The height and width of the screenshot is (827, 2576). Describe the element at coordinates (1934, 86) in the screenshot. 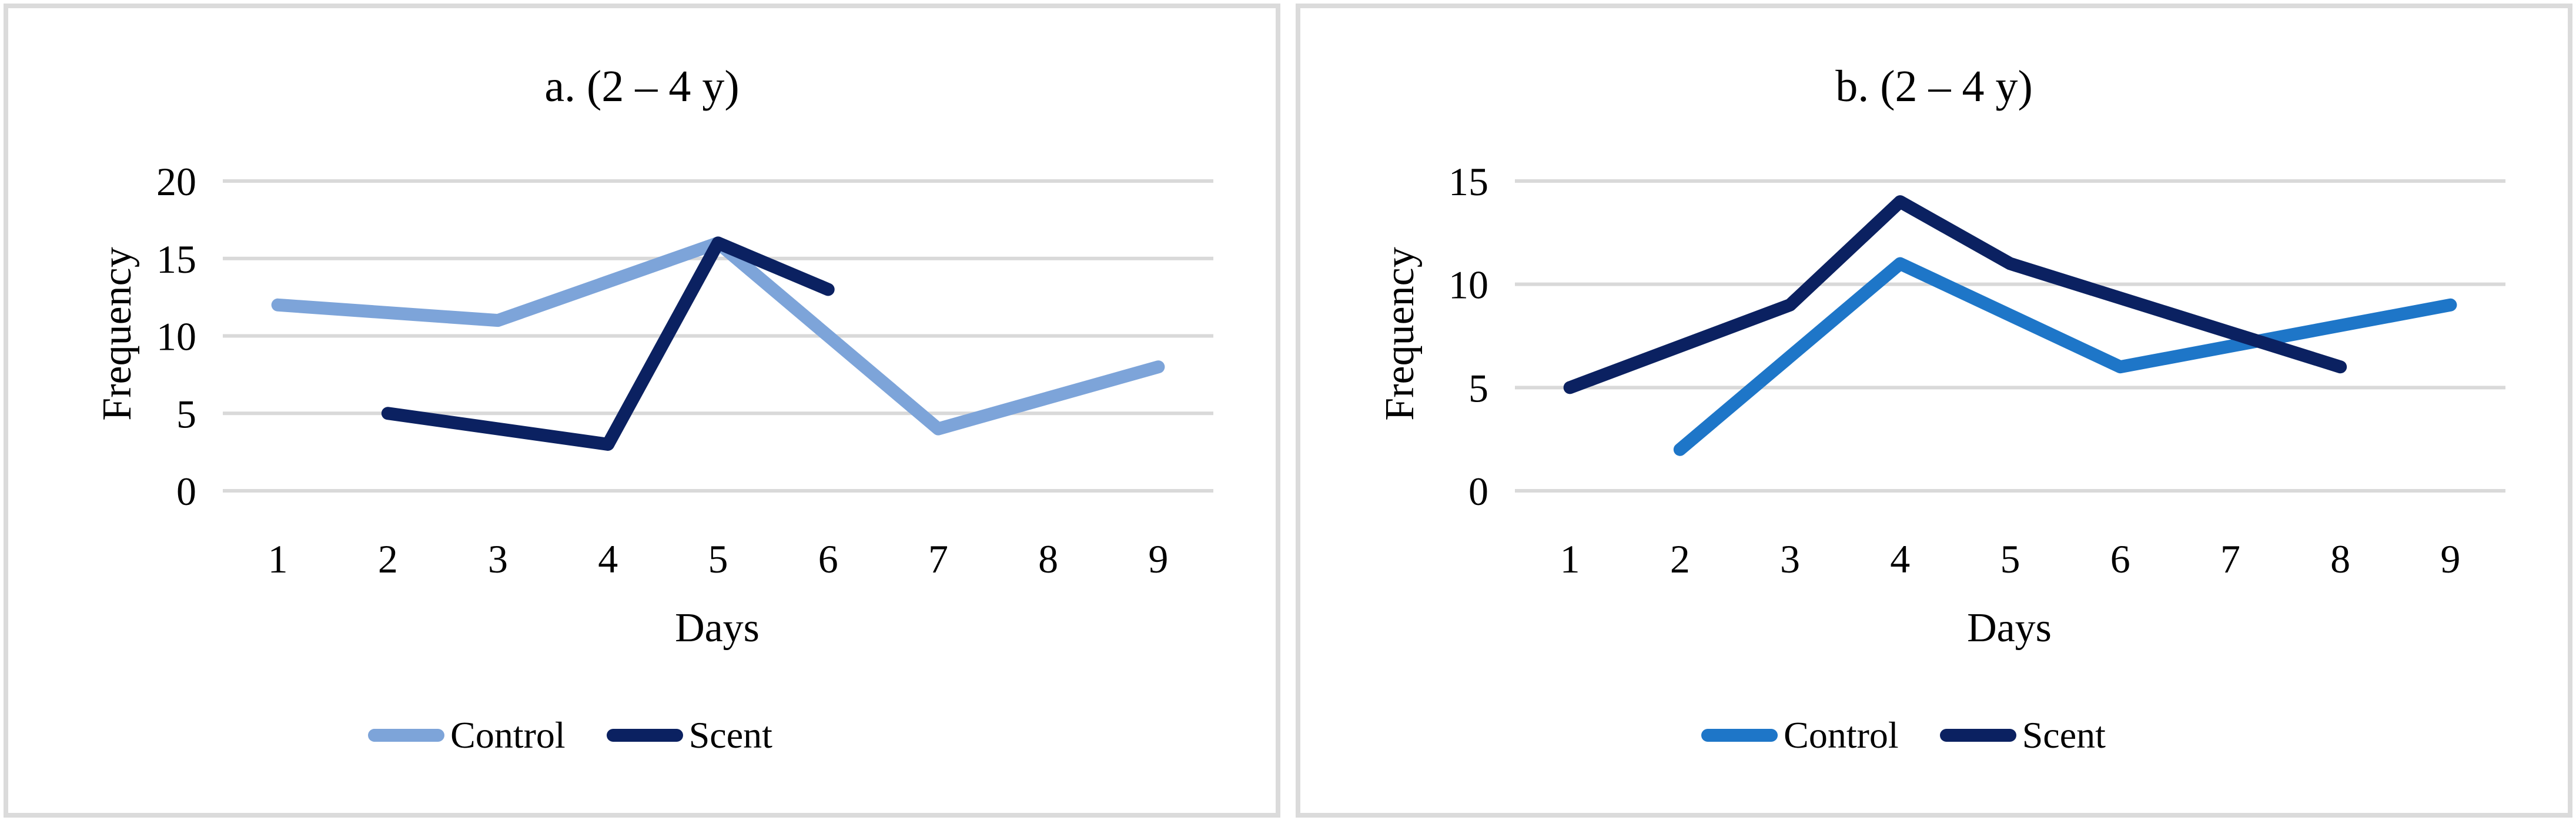

I see `chart-b-title: b. (2 – 4 y)` at that location.